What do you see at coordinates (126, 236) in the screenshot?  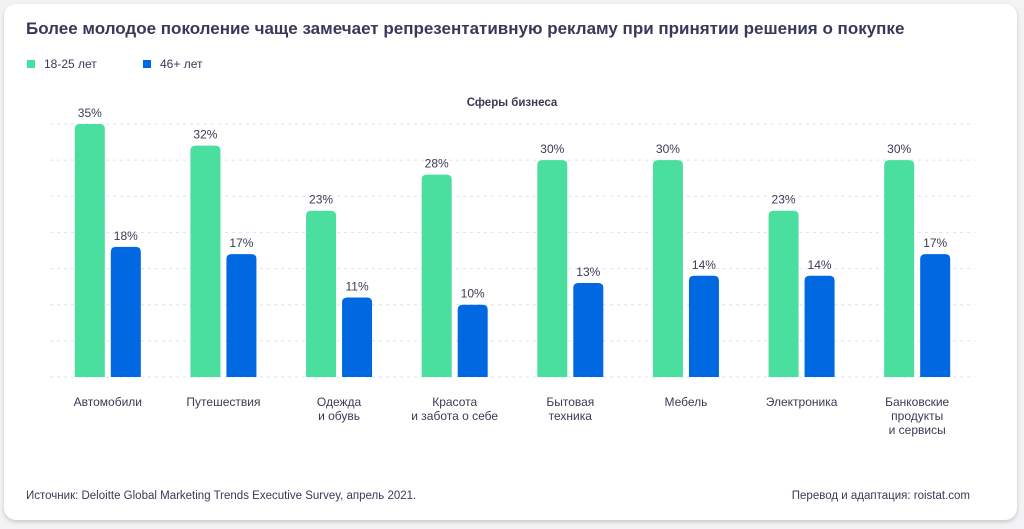 I see `data-label: 18%` at bounding box center [126, 236].